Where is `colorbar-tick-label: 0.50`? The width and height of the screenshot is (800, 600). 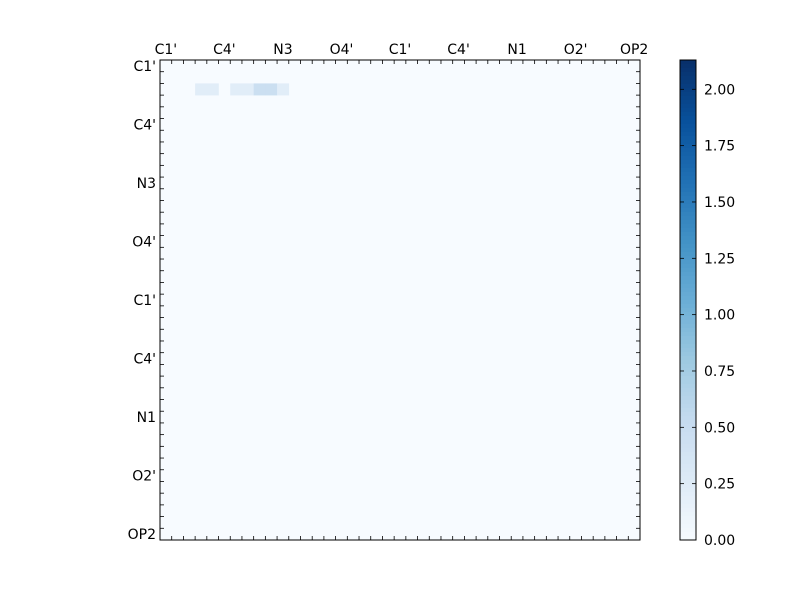
colorbar-tick-label: 0.50 is located at coordinates (719, 428).